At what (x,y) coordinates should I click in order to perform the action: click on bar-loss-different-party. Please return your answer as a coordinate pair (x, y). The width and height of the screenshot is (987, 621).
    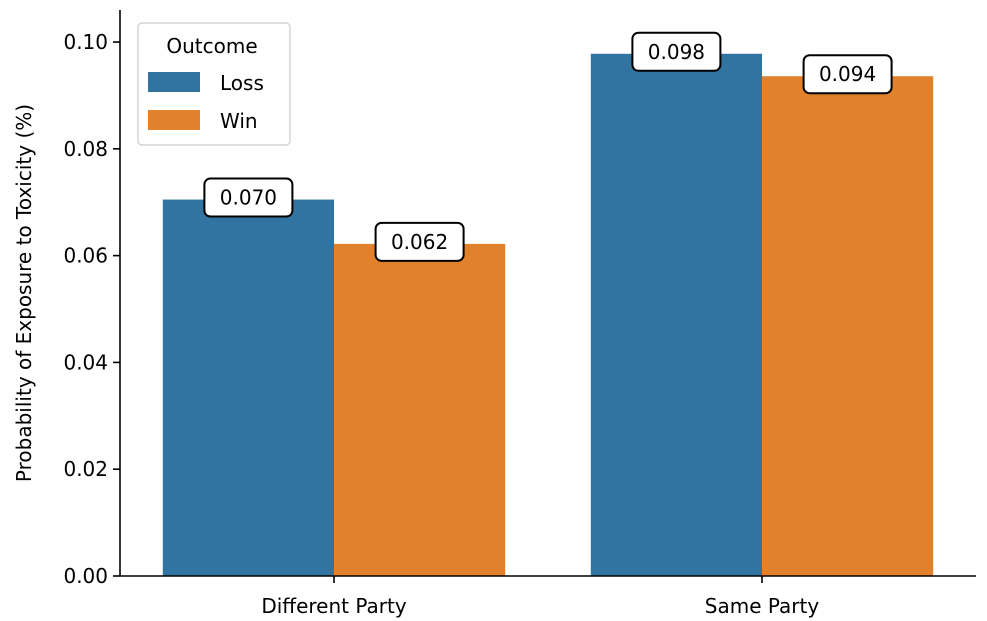
    Looking at the image, I should click on (248, 387).